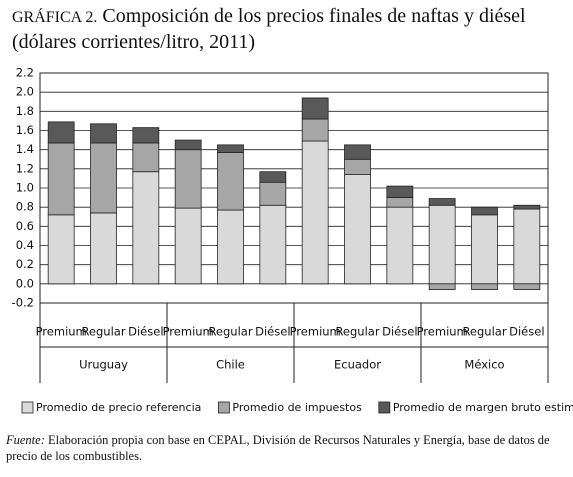  I want to click on group-label: Uruguay, so click(103, 365).